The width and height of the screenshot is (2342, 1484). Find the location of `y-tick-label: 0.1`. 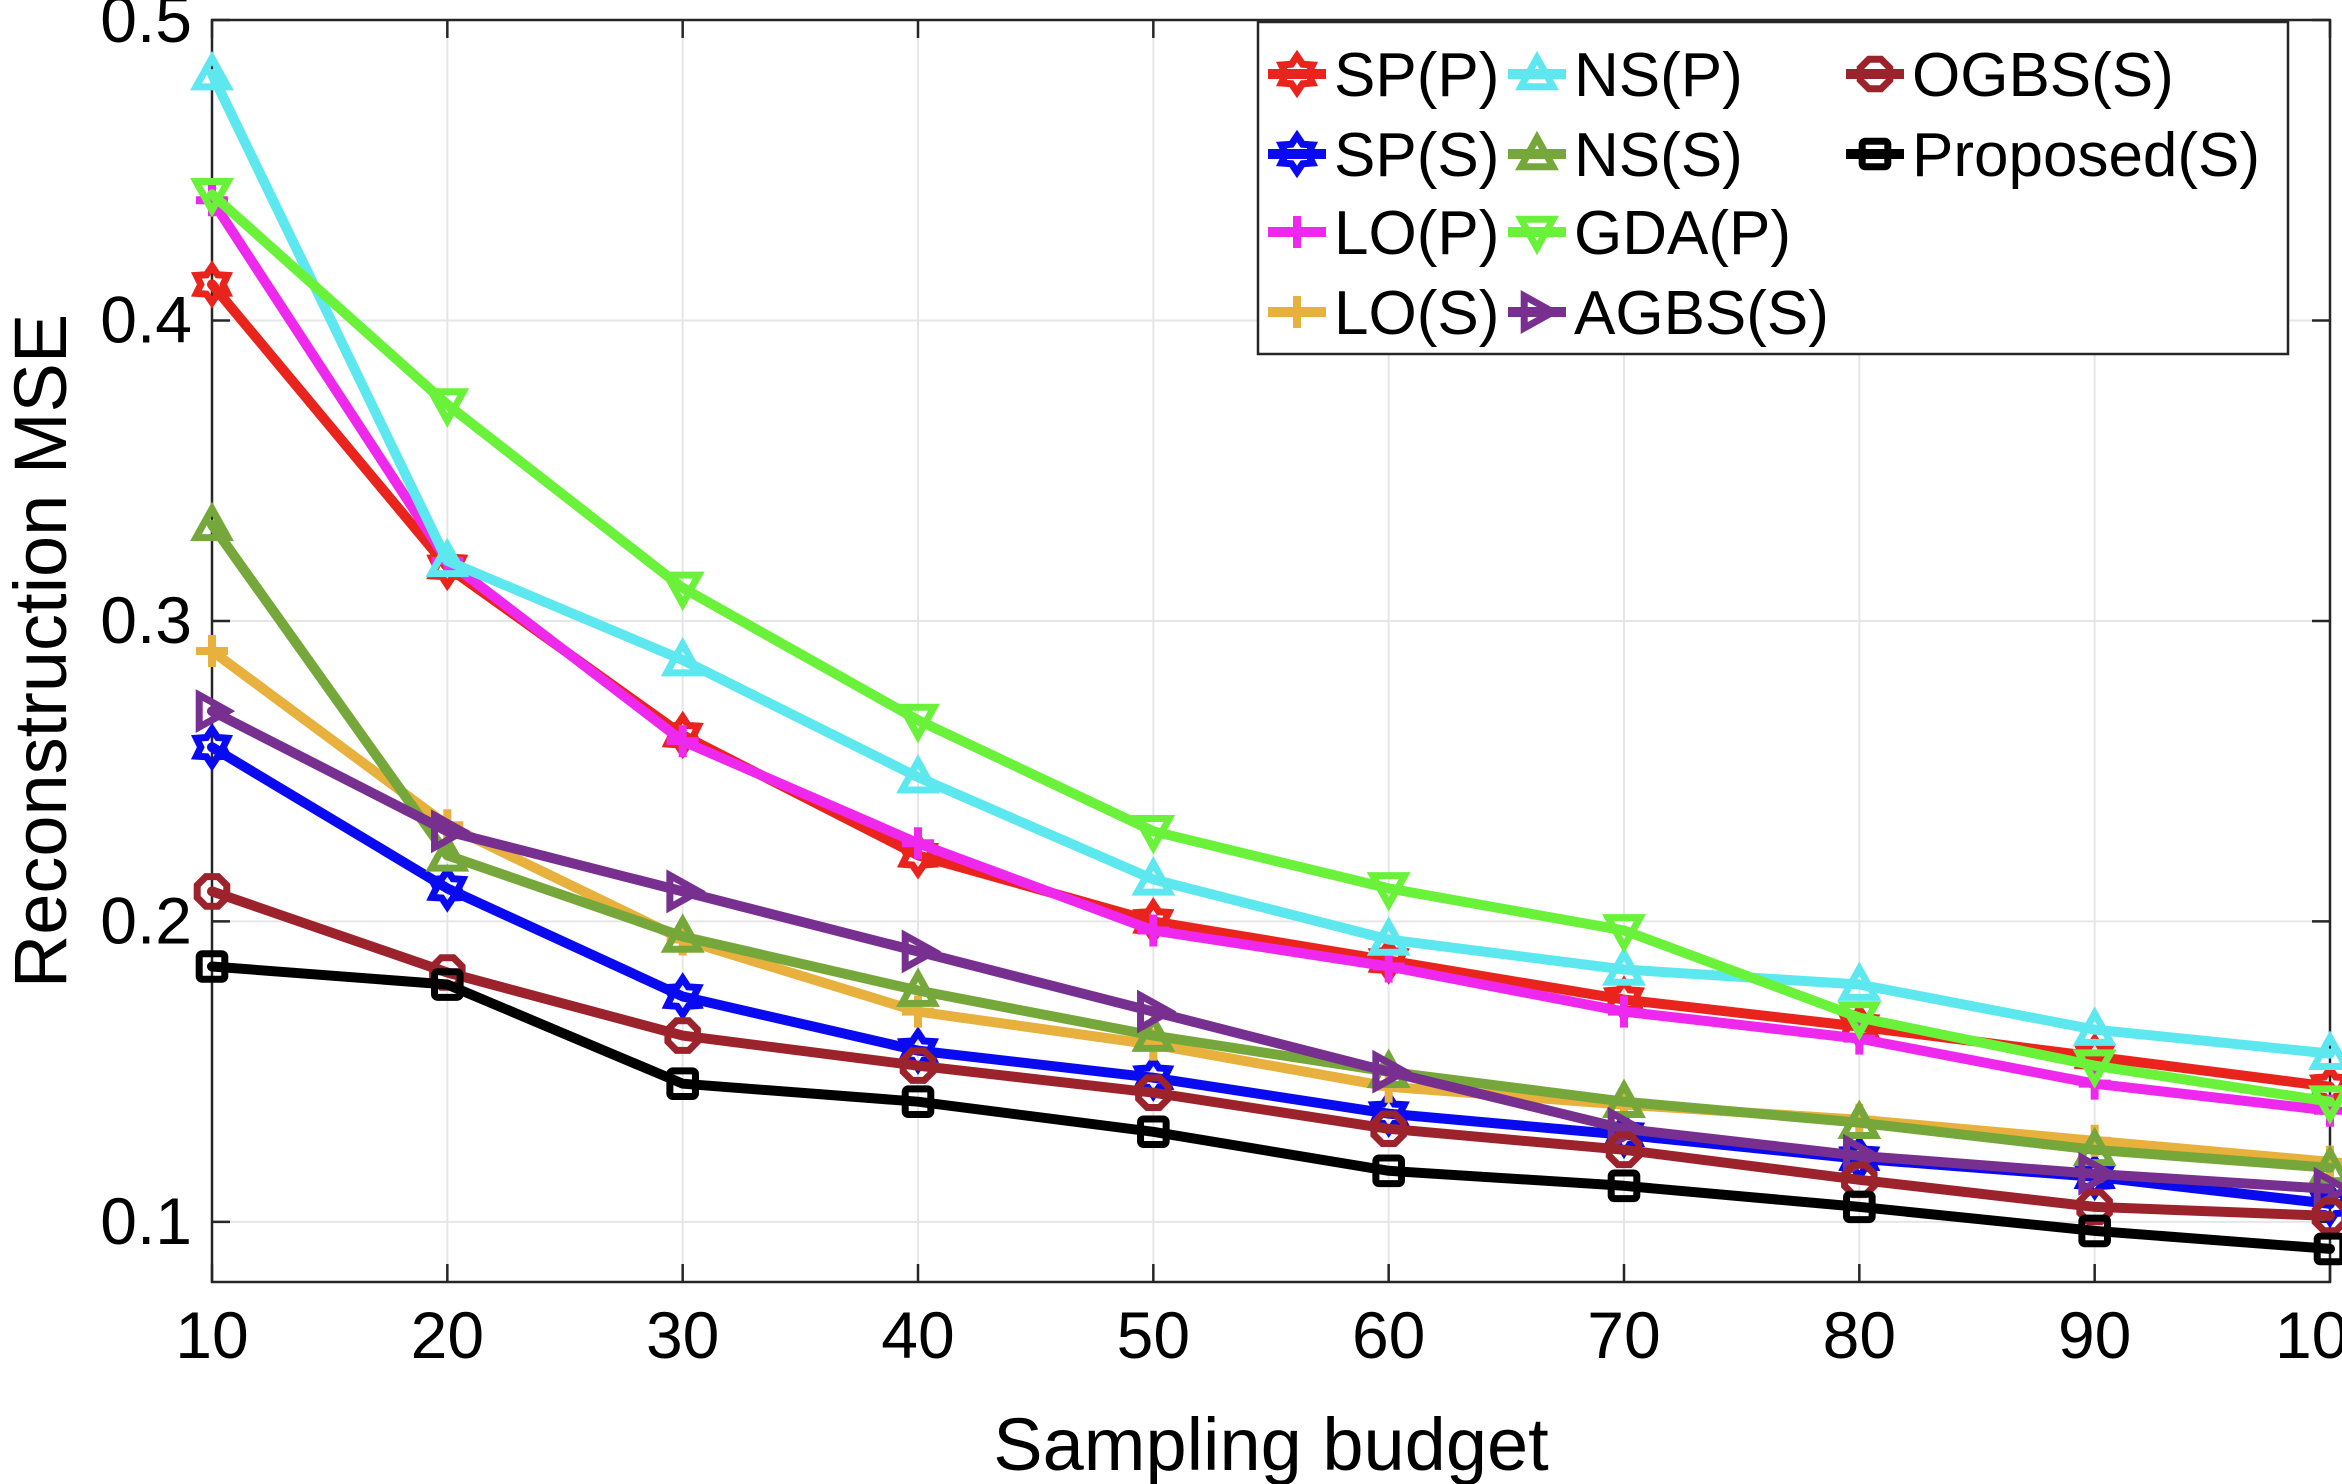

y-tick-label: 0.1 is located at coordinates (146, 1221).